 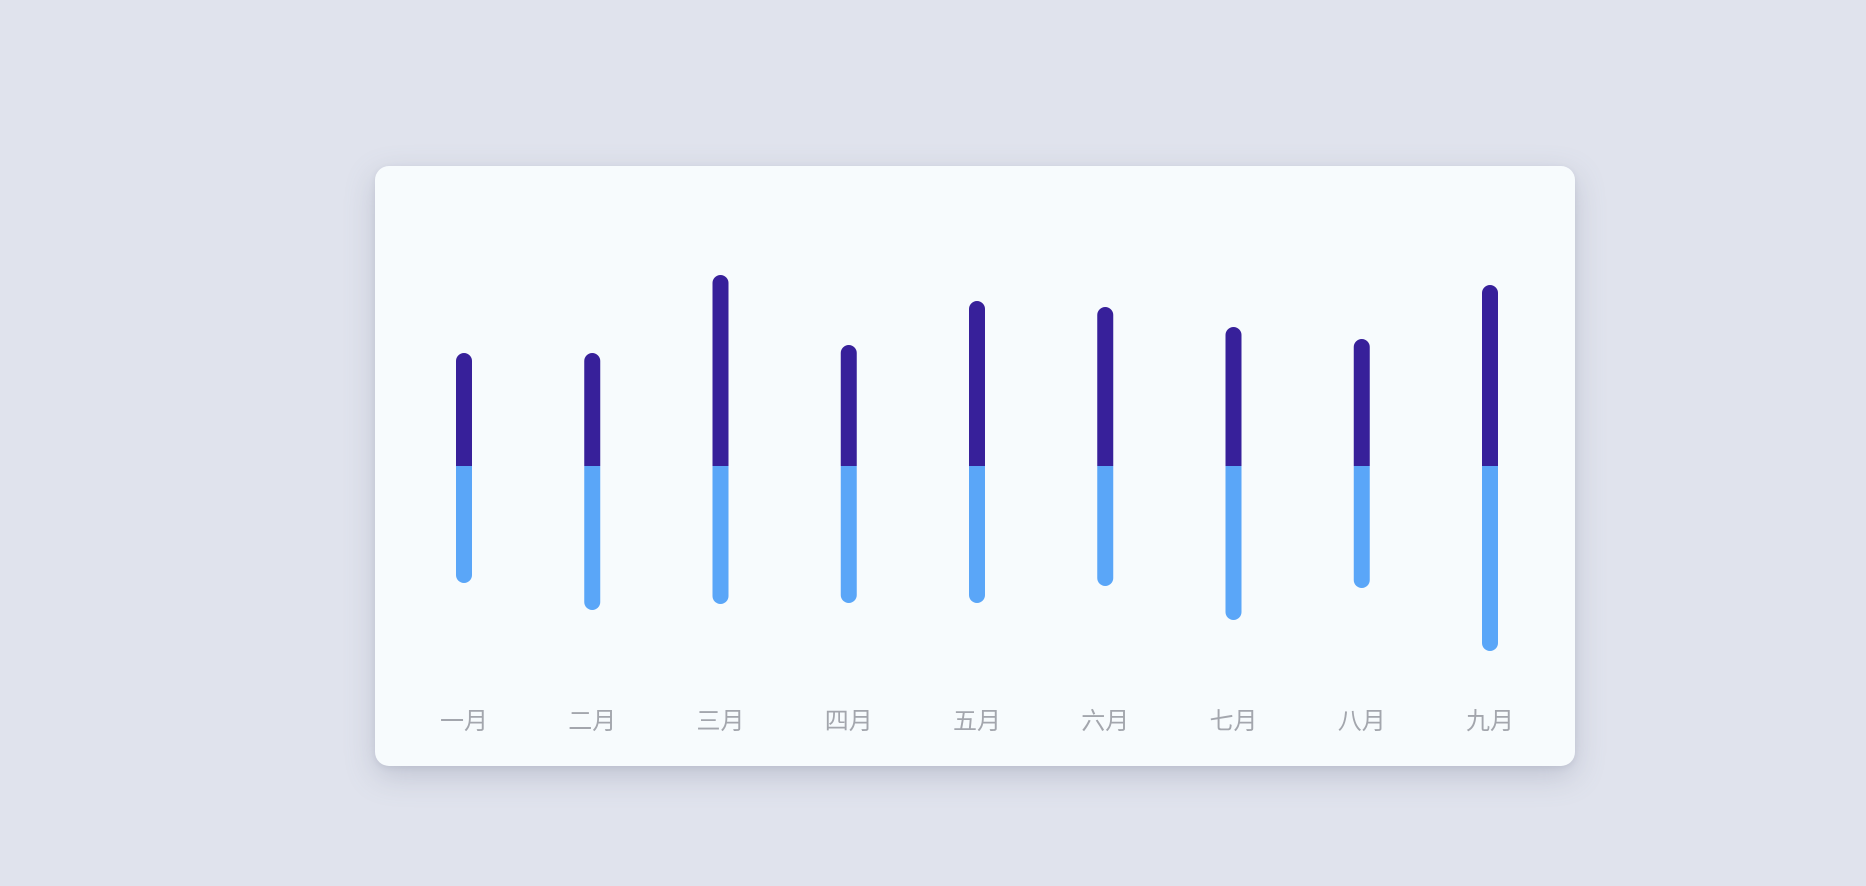 I want to click on x-tick-label: 八月, so click(x=1362, y=721).